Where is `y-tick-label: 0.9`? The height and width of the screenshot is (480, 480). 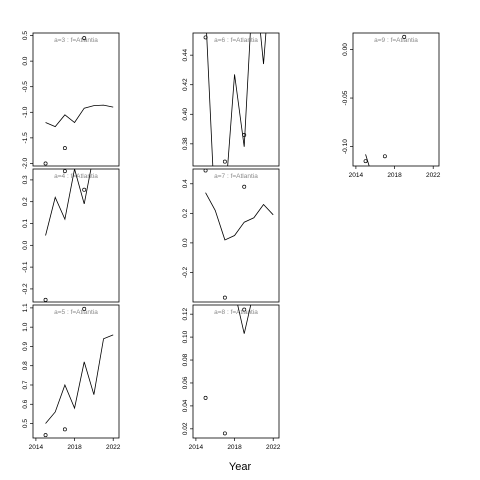 y-tick-label: 0.9 is located at coordinates (25, 346).